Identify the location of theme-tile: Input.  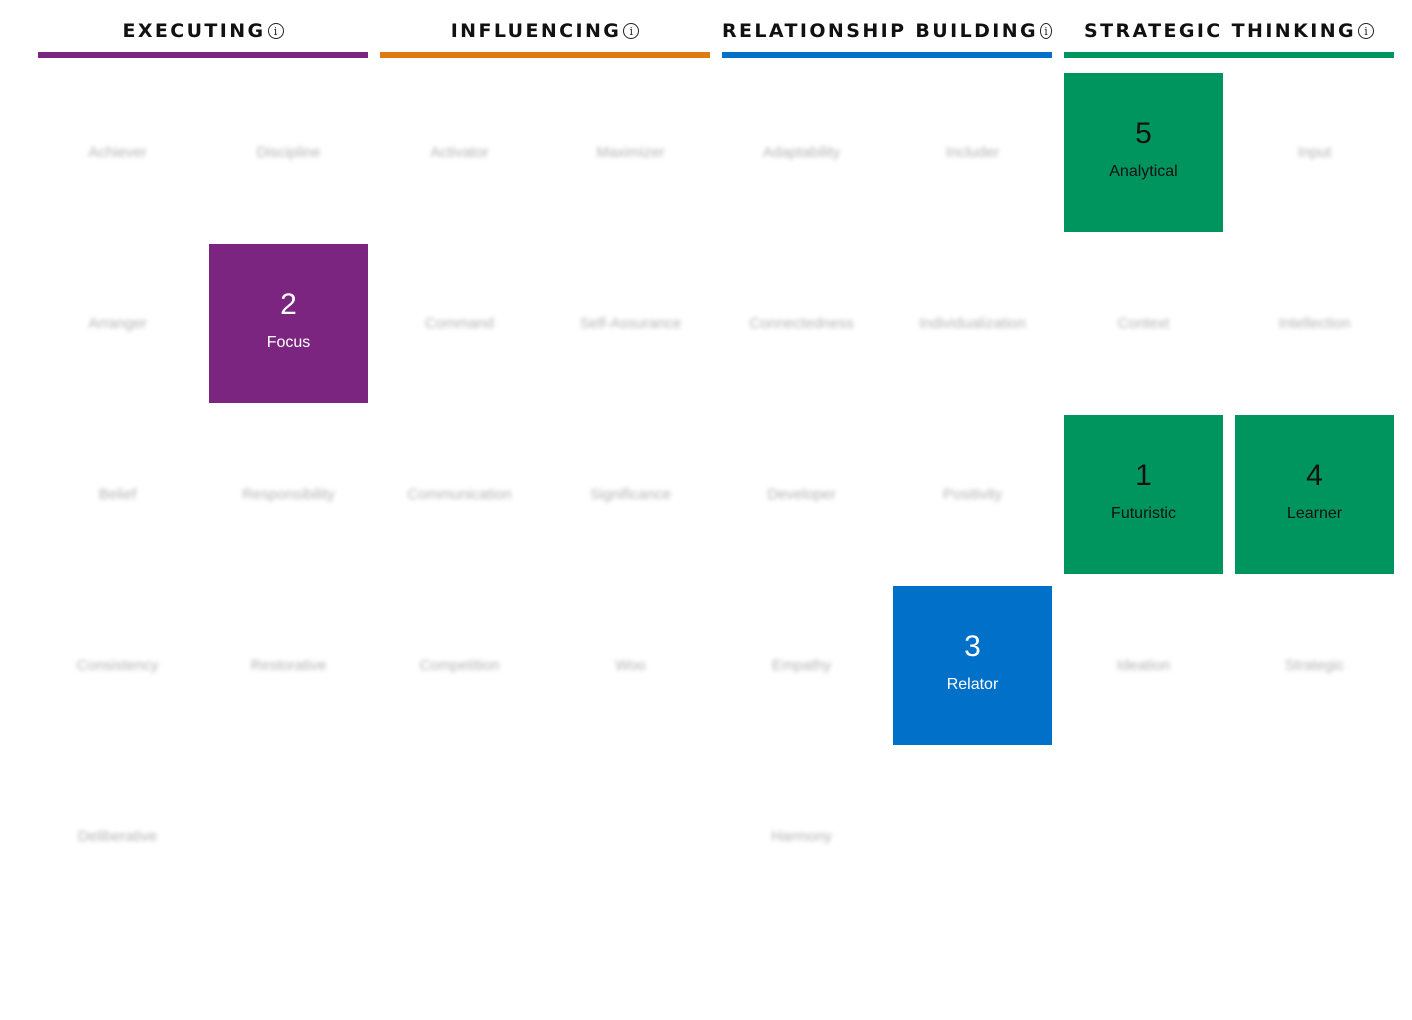
(1314, 152).